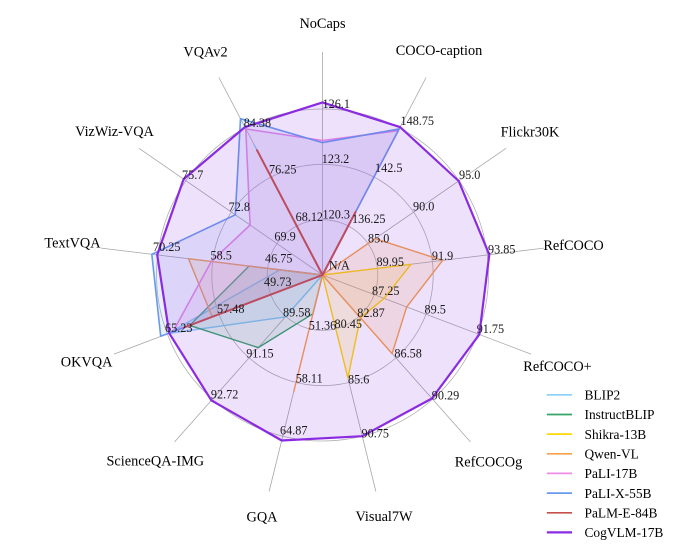  I want to click on svg-text: Qwen-VL, so click(612, 454).